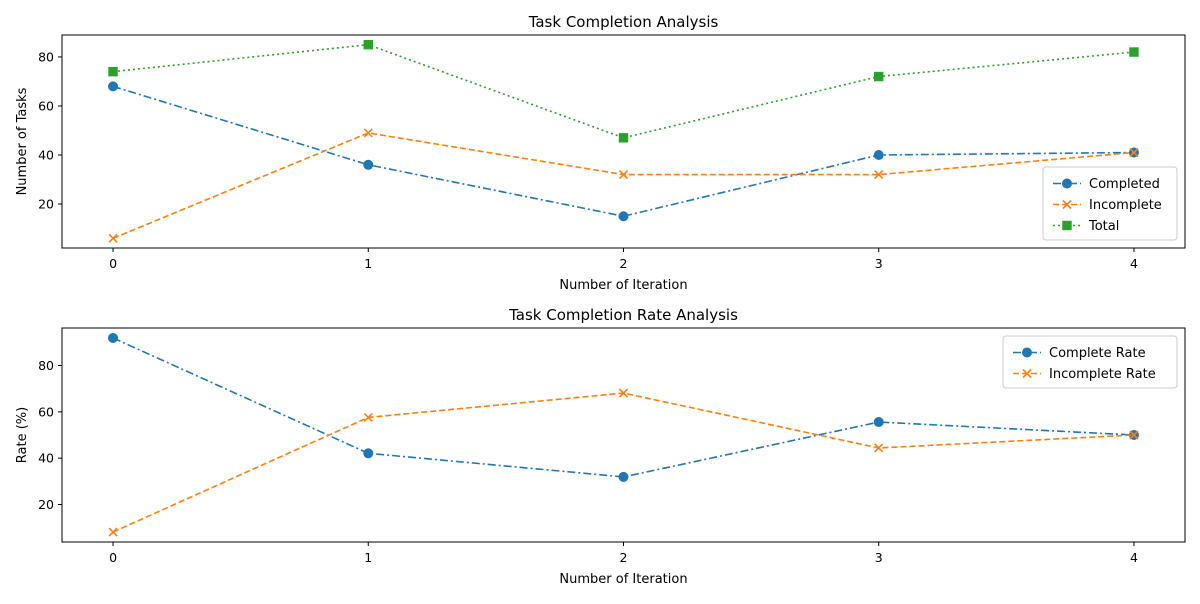  What do you see at coordinates (22, 141) in the screenshot?
I see `y-axis-label: Number of Tasks` at bounding box center [22, 141].